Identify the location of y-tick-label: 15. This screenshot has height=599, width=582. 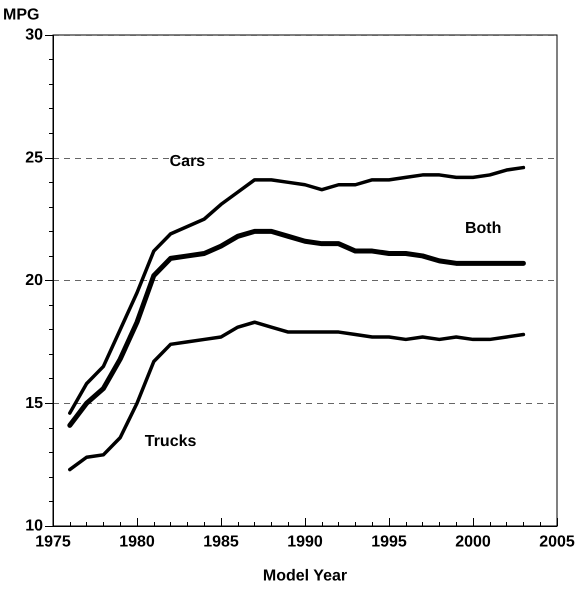
(34, 403).